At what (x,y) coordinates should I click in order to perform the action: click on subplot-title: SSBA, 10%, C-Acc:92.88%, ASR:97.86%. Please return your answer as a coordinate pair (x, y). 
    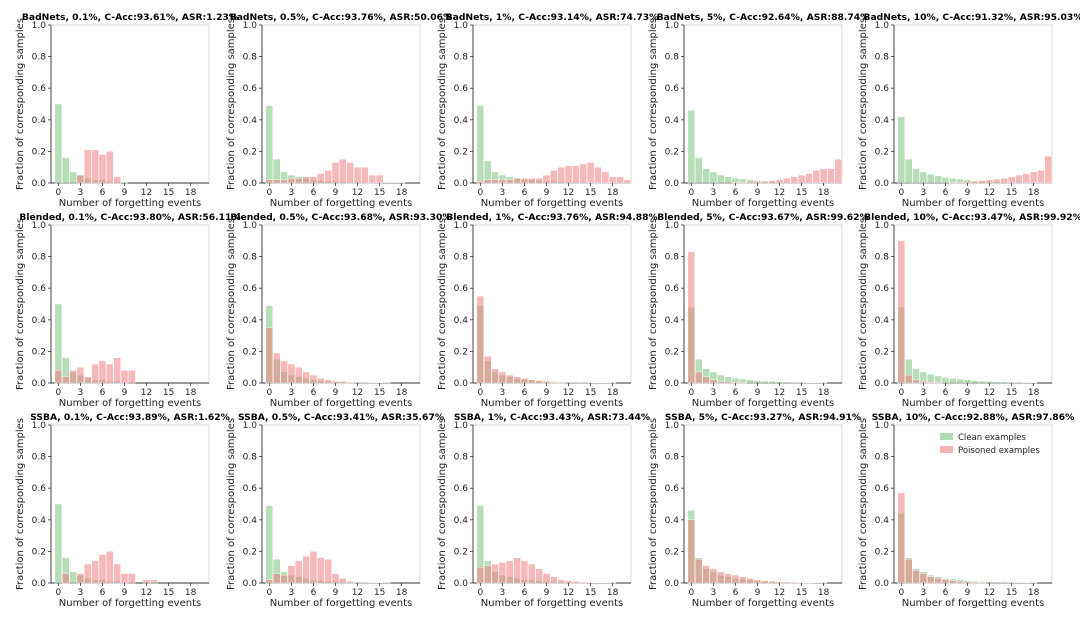
    Looking at the image, I should click on (973, 417).